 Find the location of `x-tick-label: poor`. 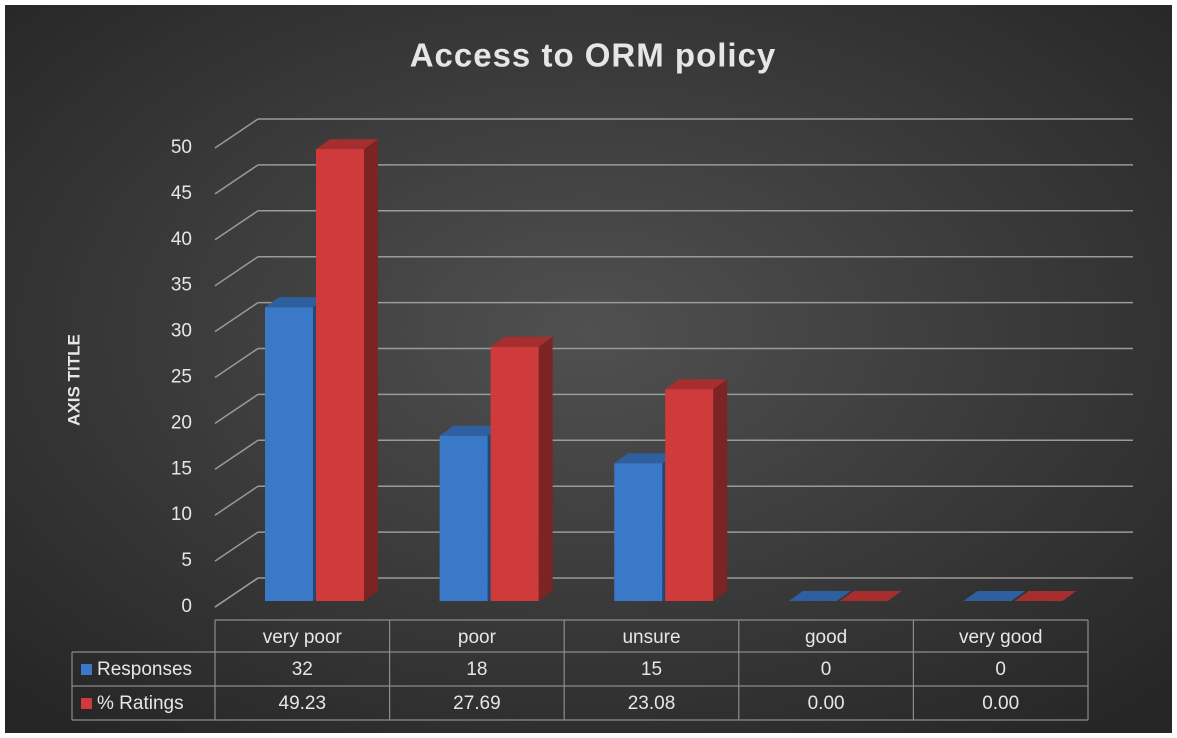

x-tick-label: poor is located at coordinates (477, 637).